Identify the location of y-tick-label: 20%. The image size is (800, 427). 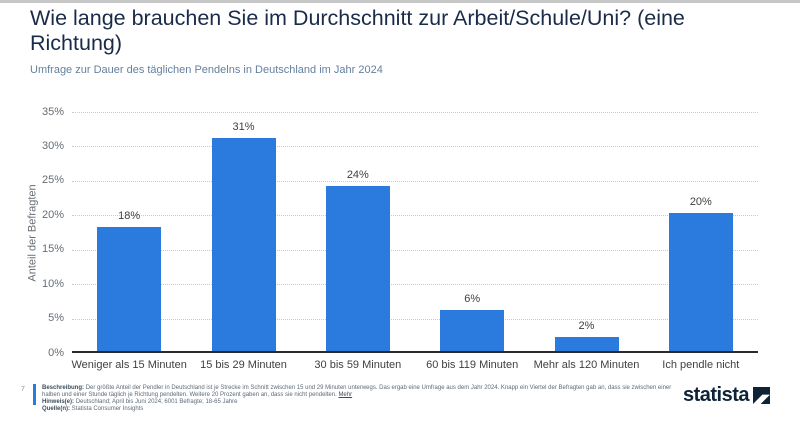
(52, 214).